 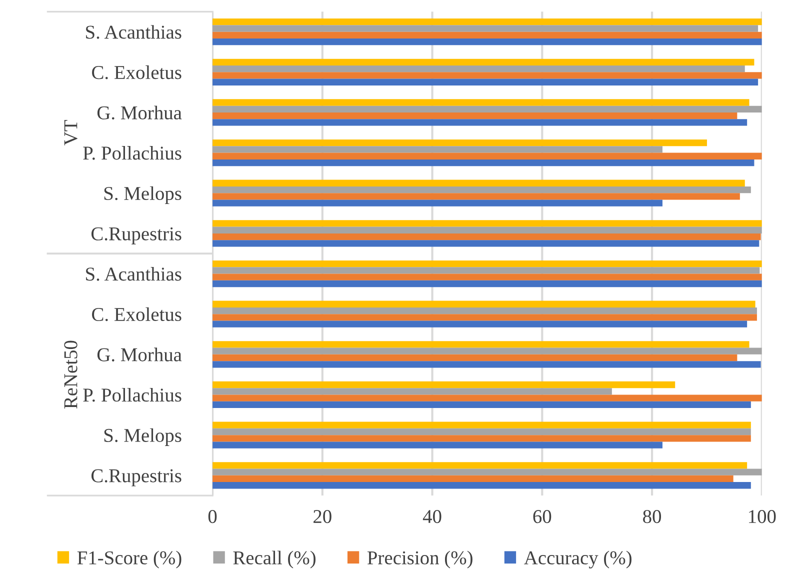 What do you see at coordinates (71, 374) in the screenshot?
I see `text: ReNet50` at bounding box center [71, 374].